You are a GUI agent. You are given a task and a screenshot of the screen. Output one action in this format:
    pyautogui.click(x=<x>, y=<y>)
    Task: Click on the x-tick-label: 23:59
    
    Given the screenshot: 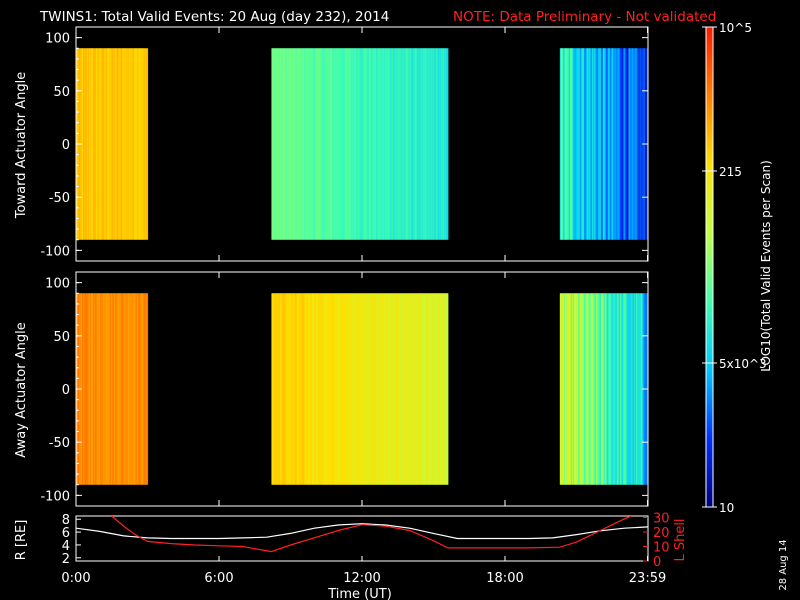 What is the action you would take?
    pyautogui.click(x=647, y=578)
    